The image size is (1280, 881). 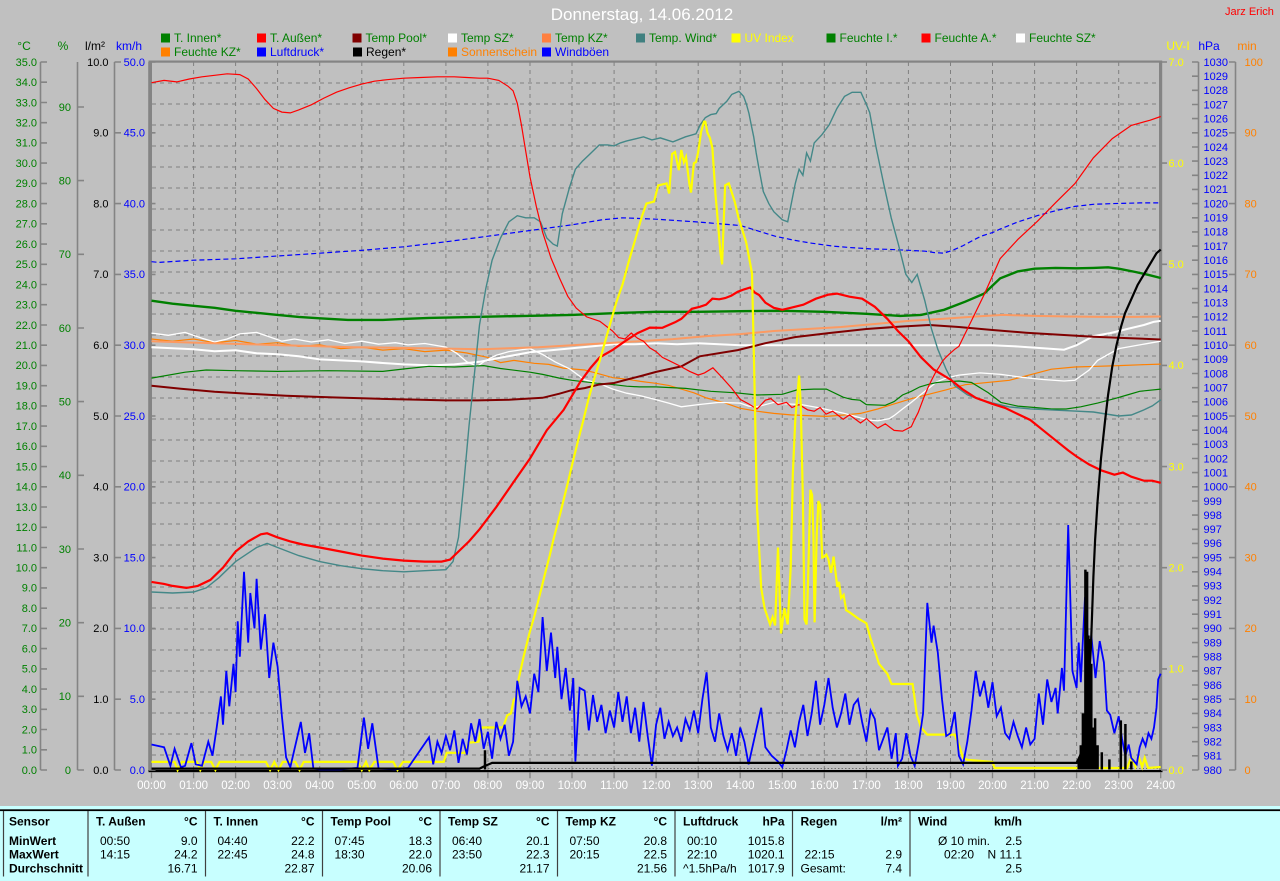 What do you see at coordinates (1216, 374) in the screenshot?
I see `svg-text: 1008` at bounding box center [1216, 374].